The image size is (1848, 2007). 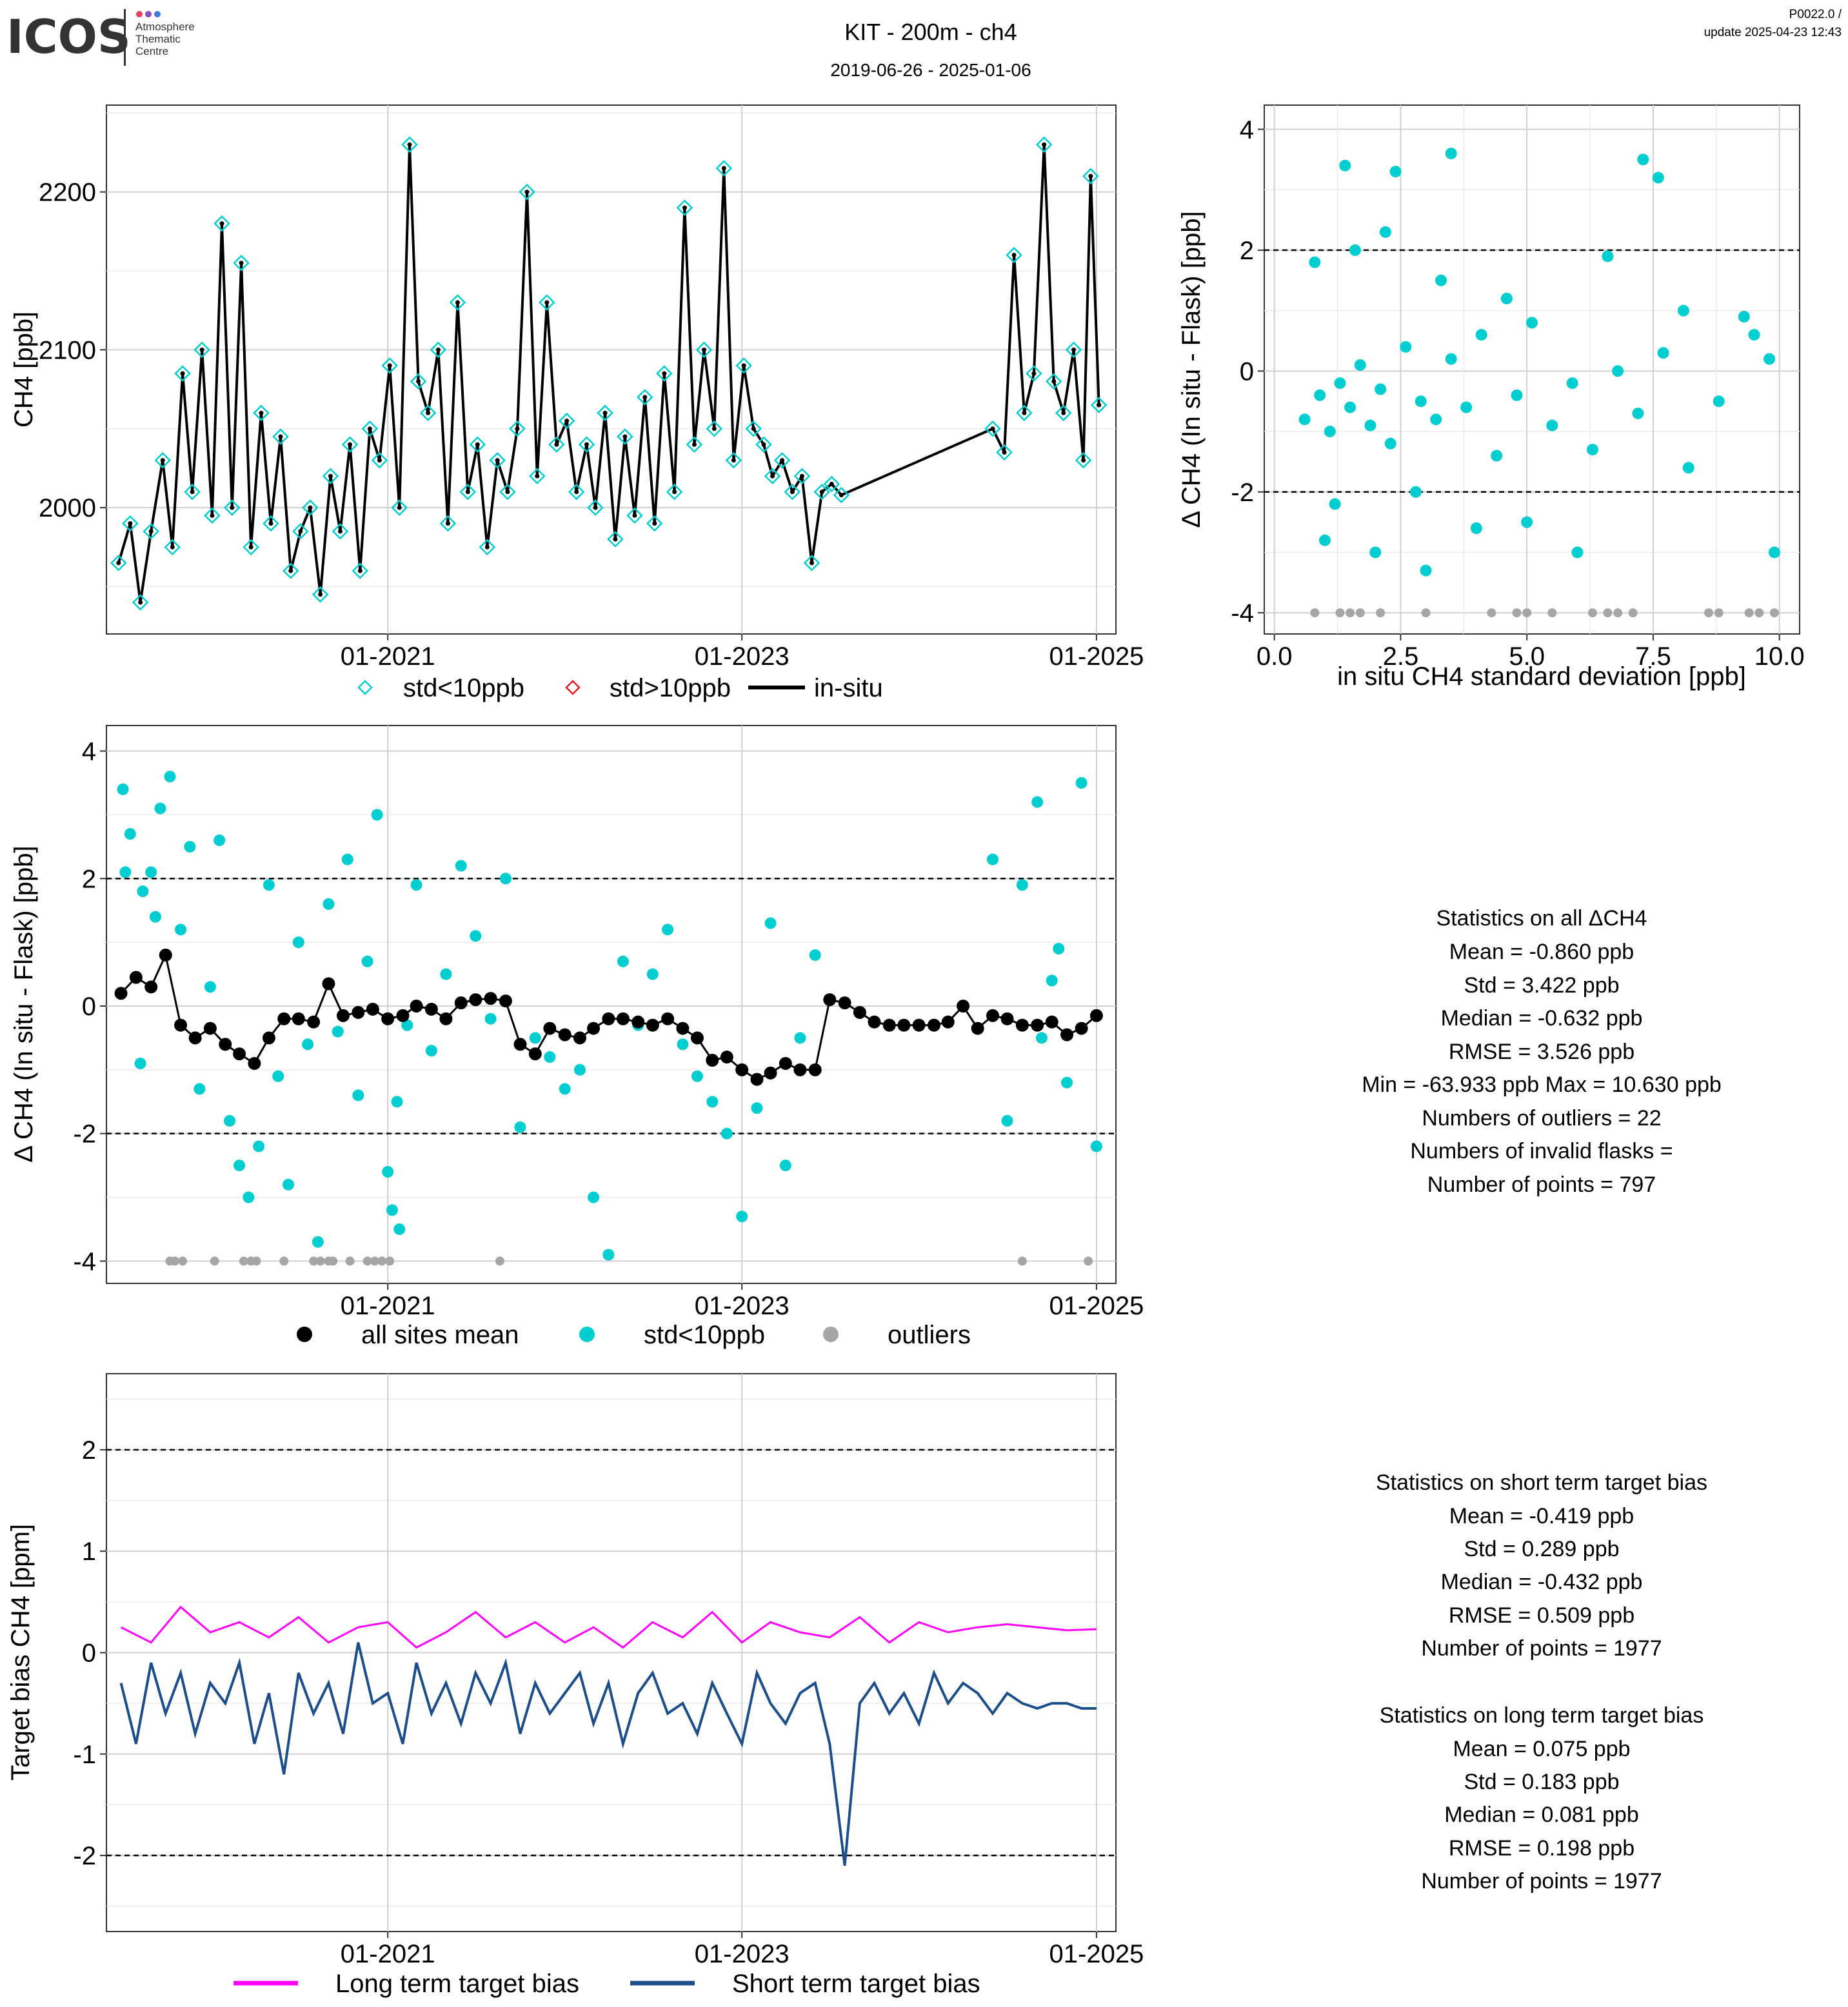 What do you see at coordinates (68, 37) in the screenshot?
I see `logo-text: ICOS` at bounding box center [68, 37].